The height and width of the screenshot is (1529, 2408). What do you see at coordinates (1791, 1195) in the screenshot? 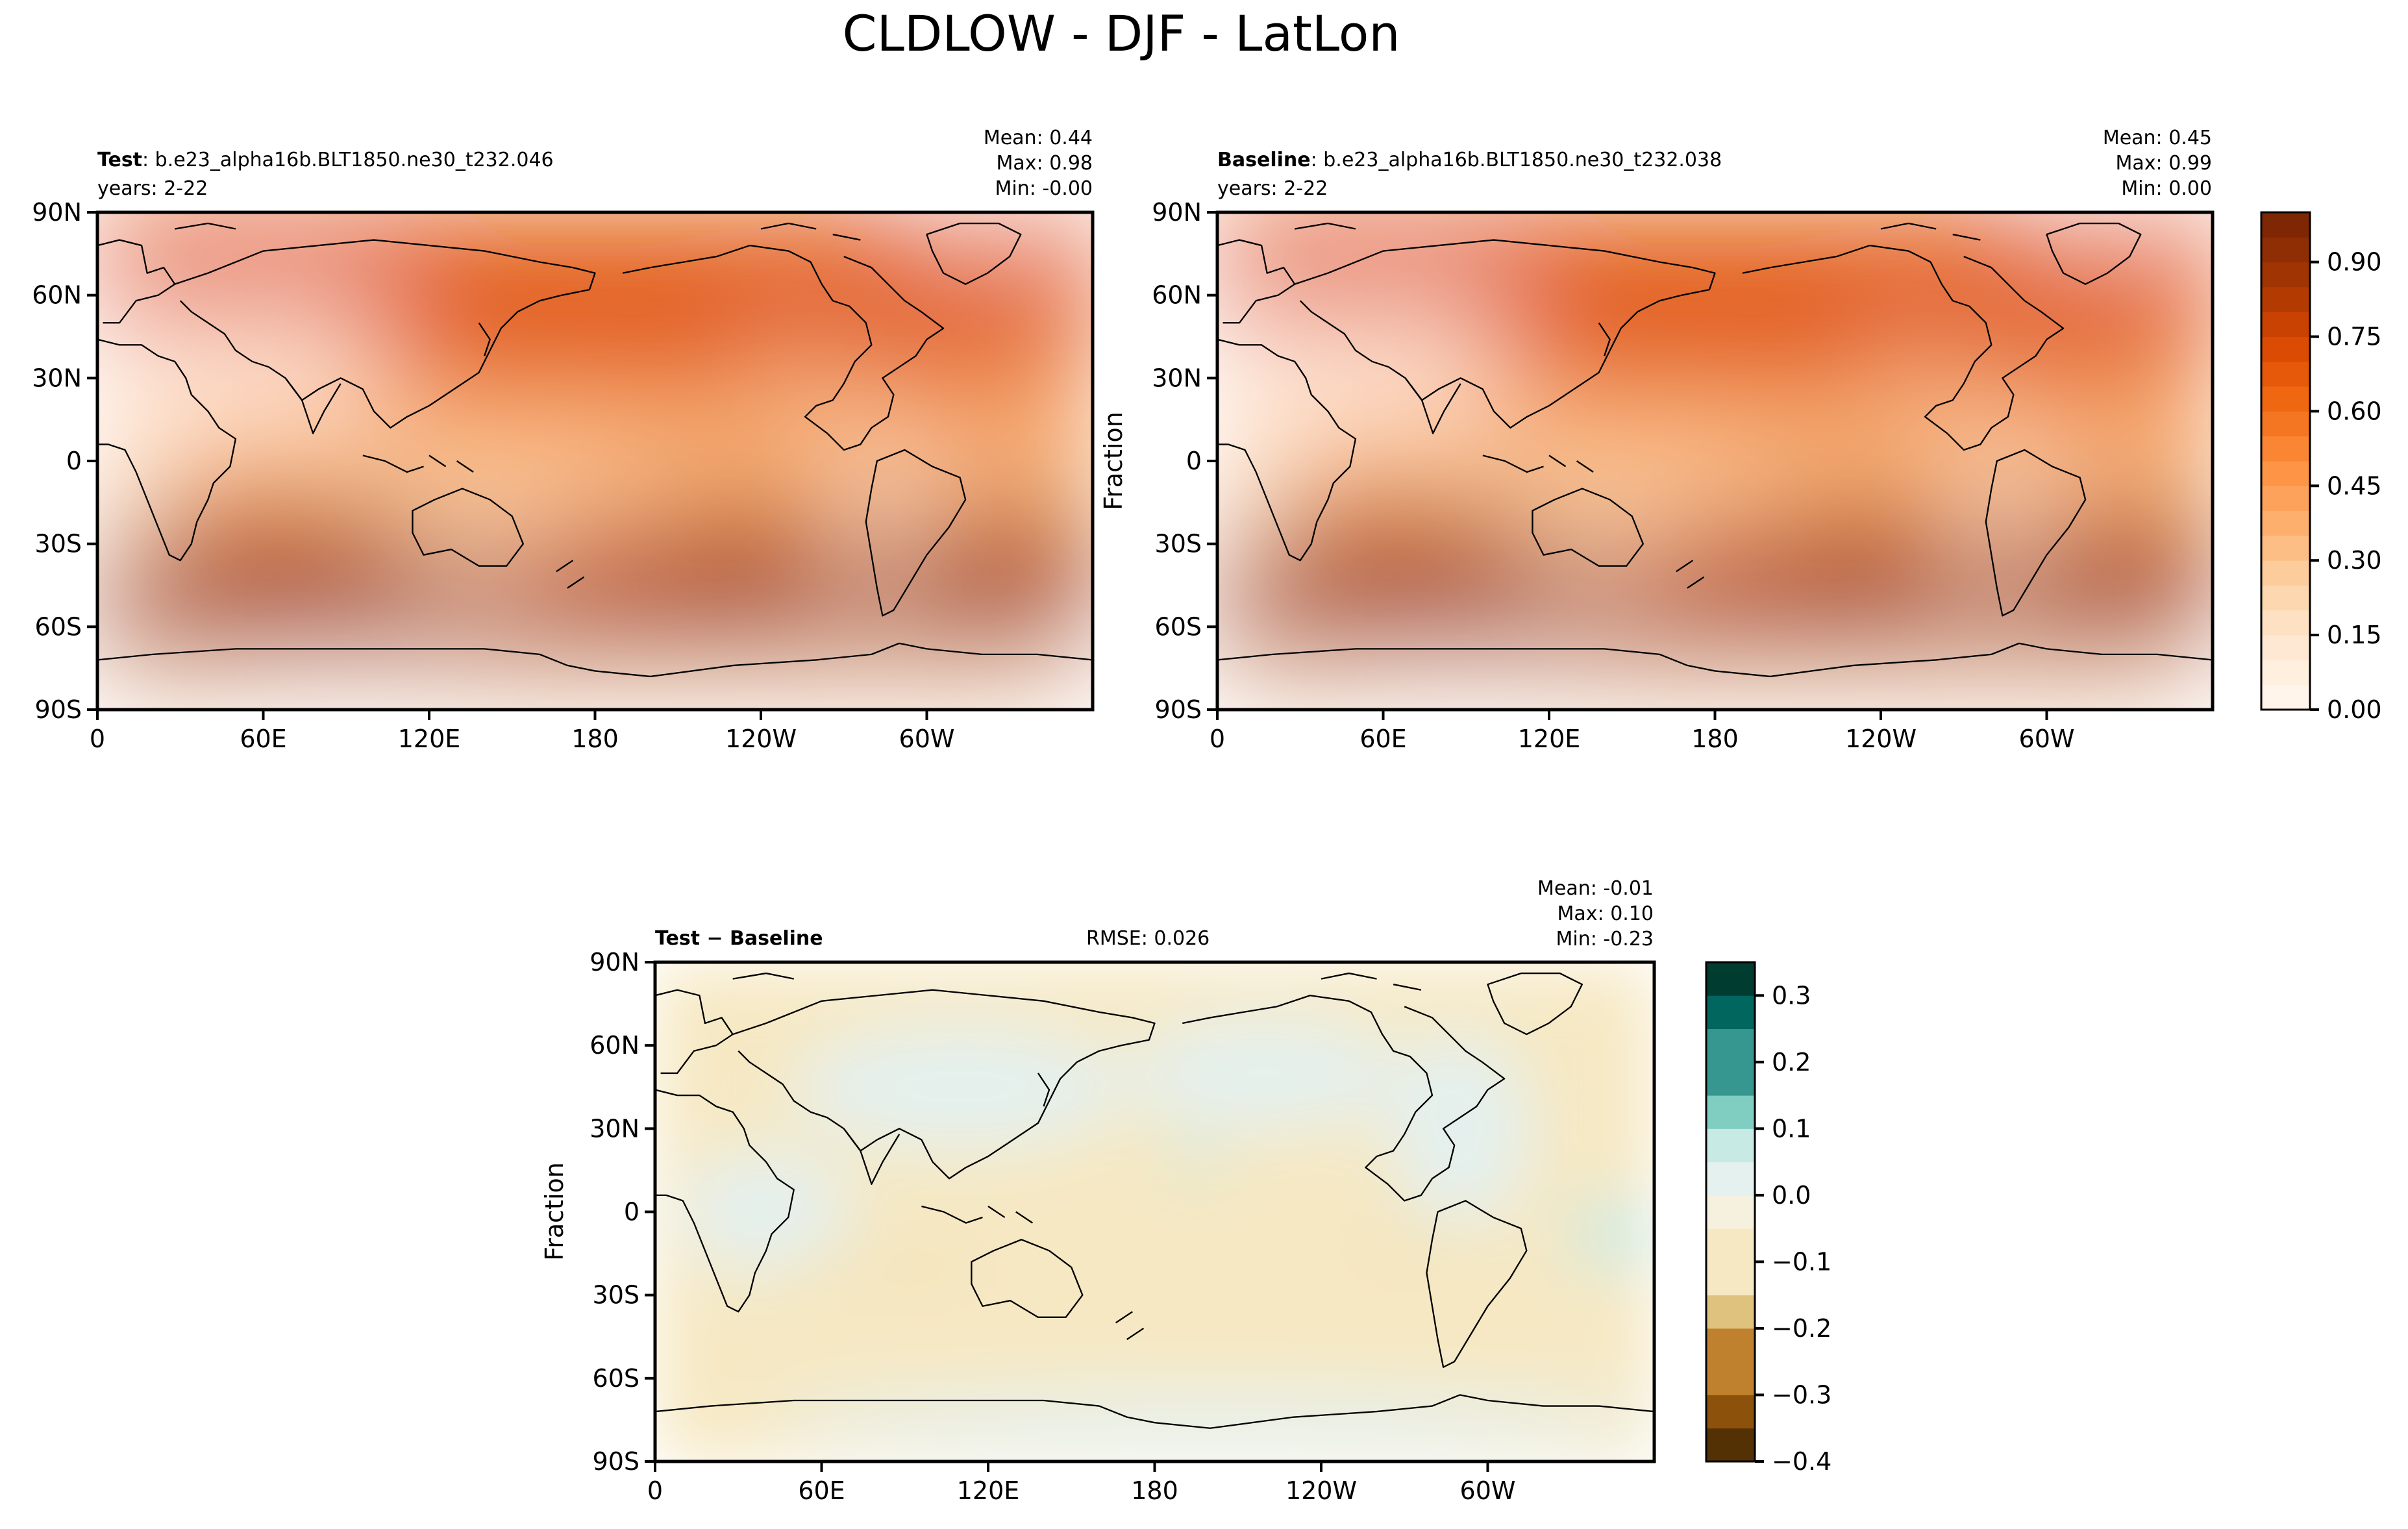
I see `colorbar-tick-label: 0.0` at bounding box center [1791, 1195].